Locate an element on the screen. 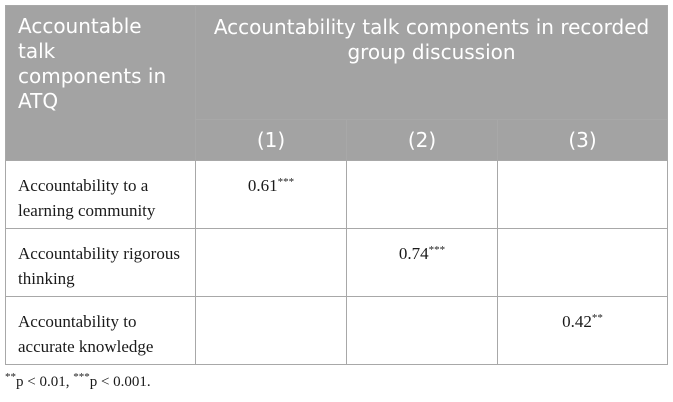 The image size is (673, 402). table-cell: 0.74*** is located at coordinates (422, 262).